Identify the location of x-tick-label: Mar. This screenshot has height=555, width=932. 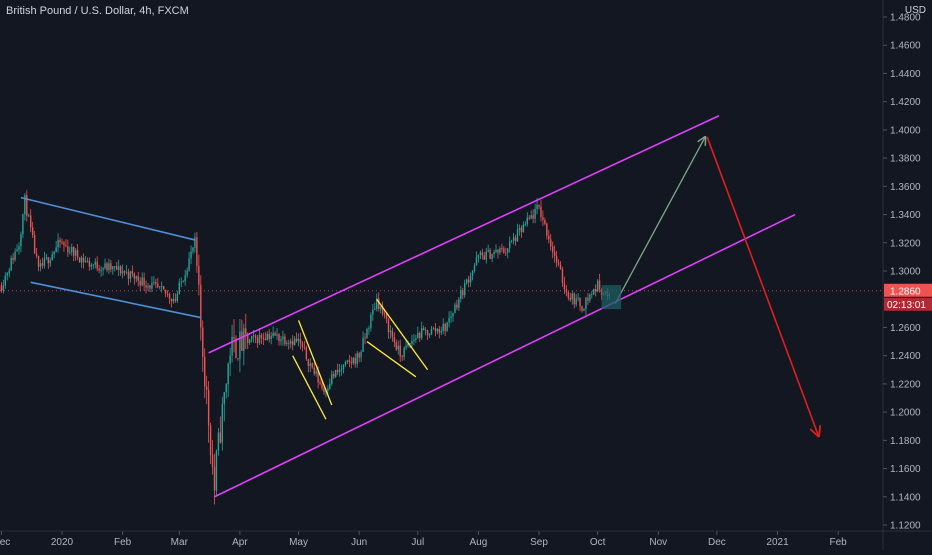
(180, 542).